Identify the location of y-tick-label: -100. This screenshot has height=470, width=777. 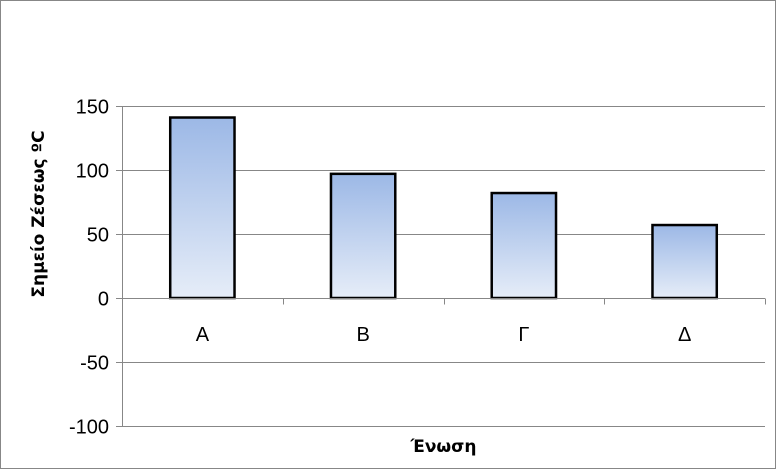
(89, 428).